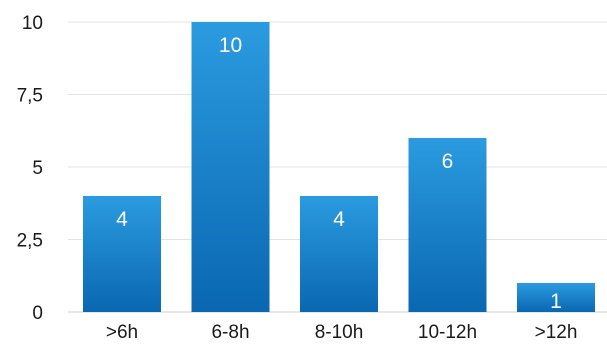 Image resolution: width=607 pixels, height=345 pixels. I want to click on x-tick-label: 10-12h, so click(447, 332).